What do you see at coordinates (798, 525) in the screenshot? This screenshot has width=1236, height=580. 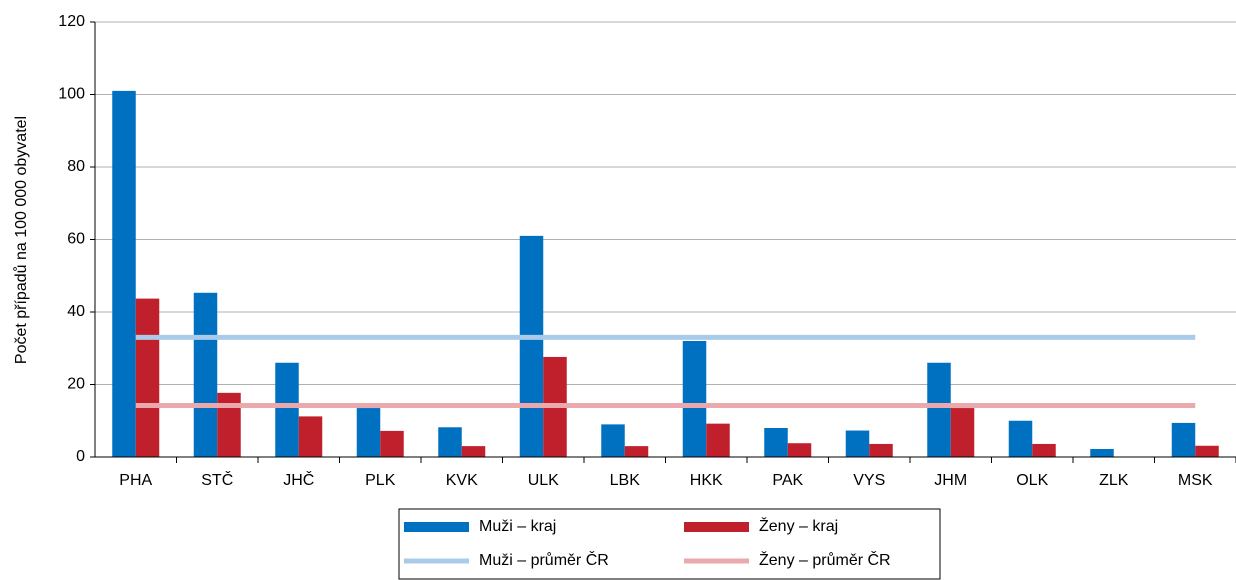 I see `legend-label: Ženy – kraj` at bounding box center [798, 525].